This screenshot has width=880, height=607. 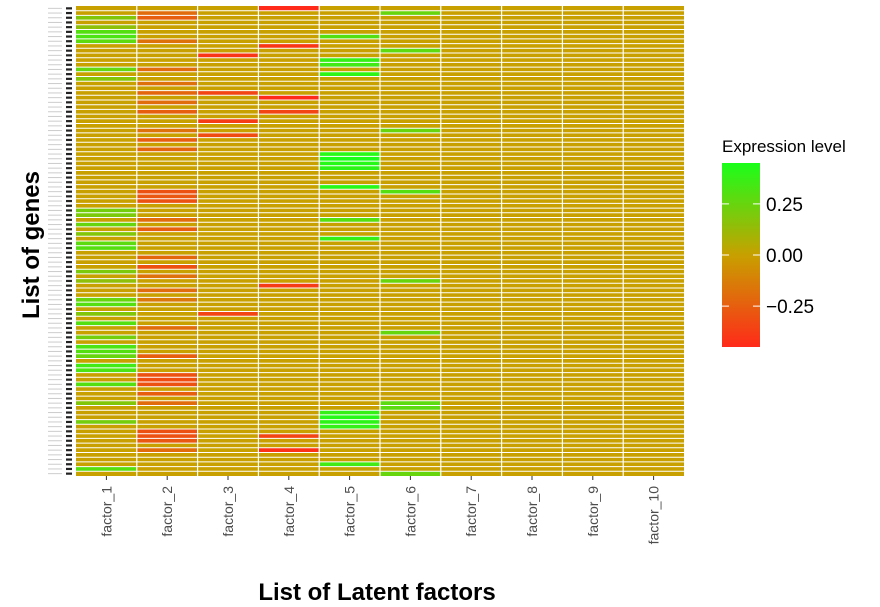 I want to click on x-tick-label: factor_3, so click(x=228, y=511).